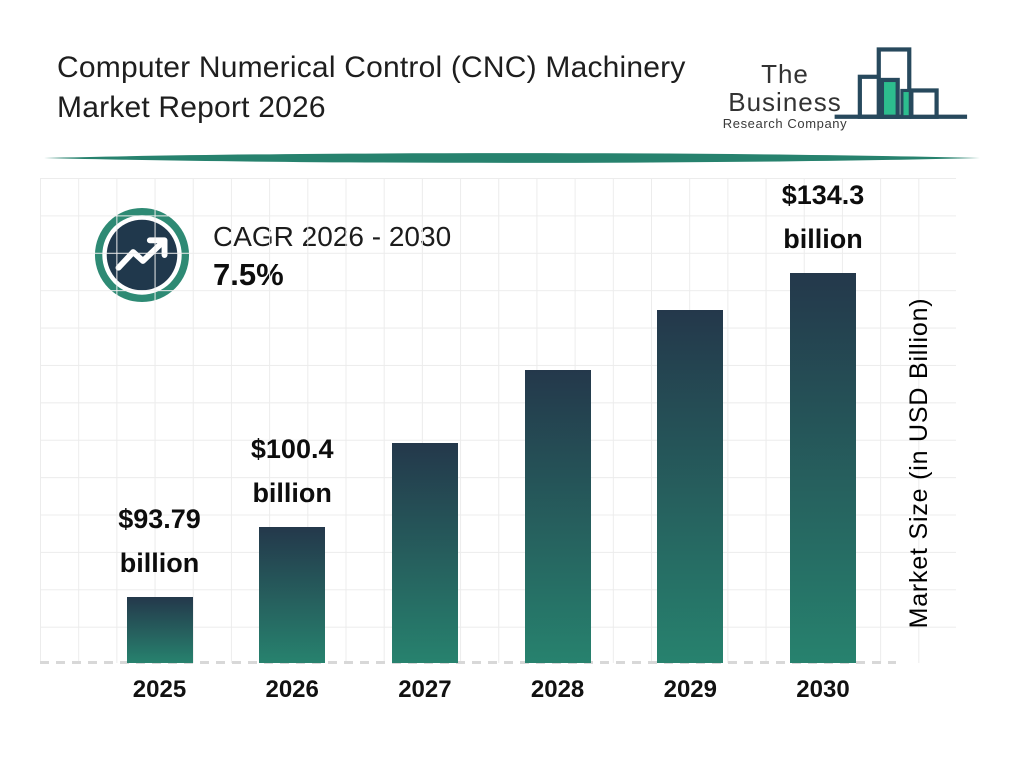 The image size is (1024, 768). Describe the element at coordinates (785, 123) in the screenshot. I see `logo-subname: Research Company` at that location.